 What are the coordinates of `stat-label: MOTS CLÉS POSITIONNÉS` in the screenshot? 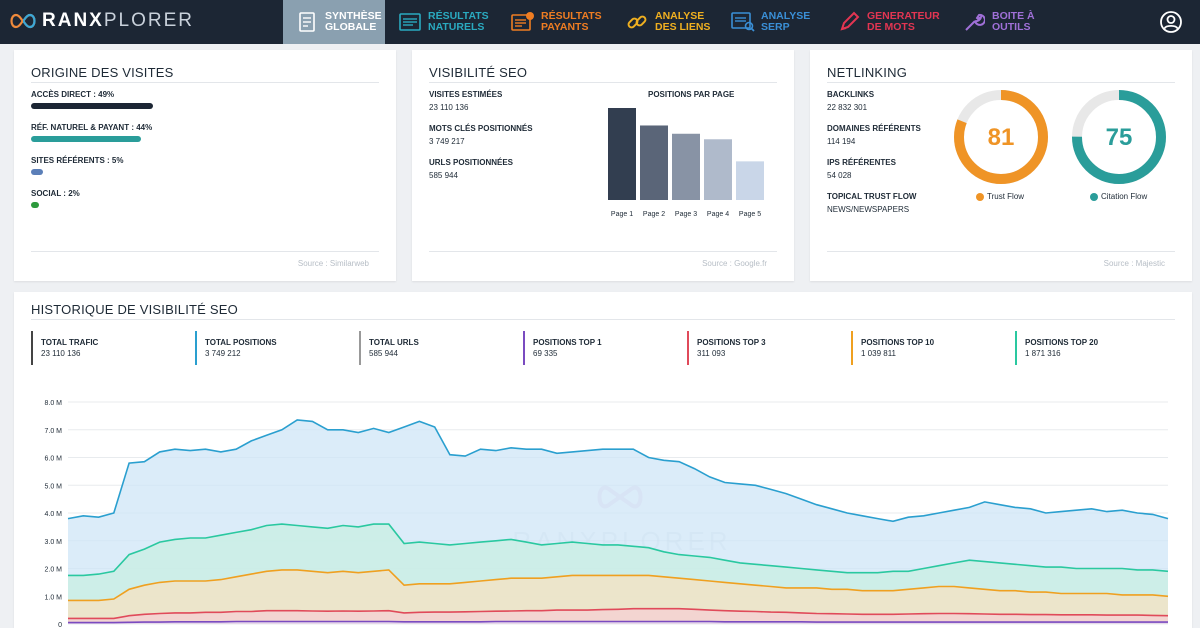 It's located at (481, 128).